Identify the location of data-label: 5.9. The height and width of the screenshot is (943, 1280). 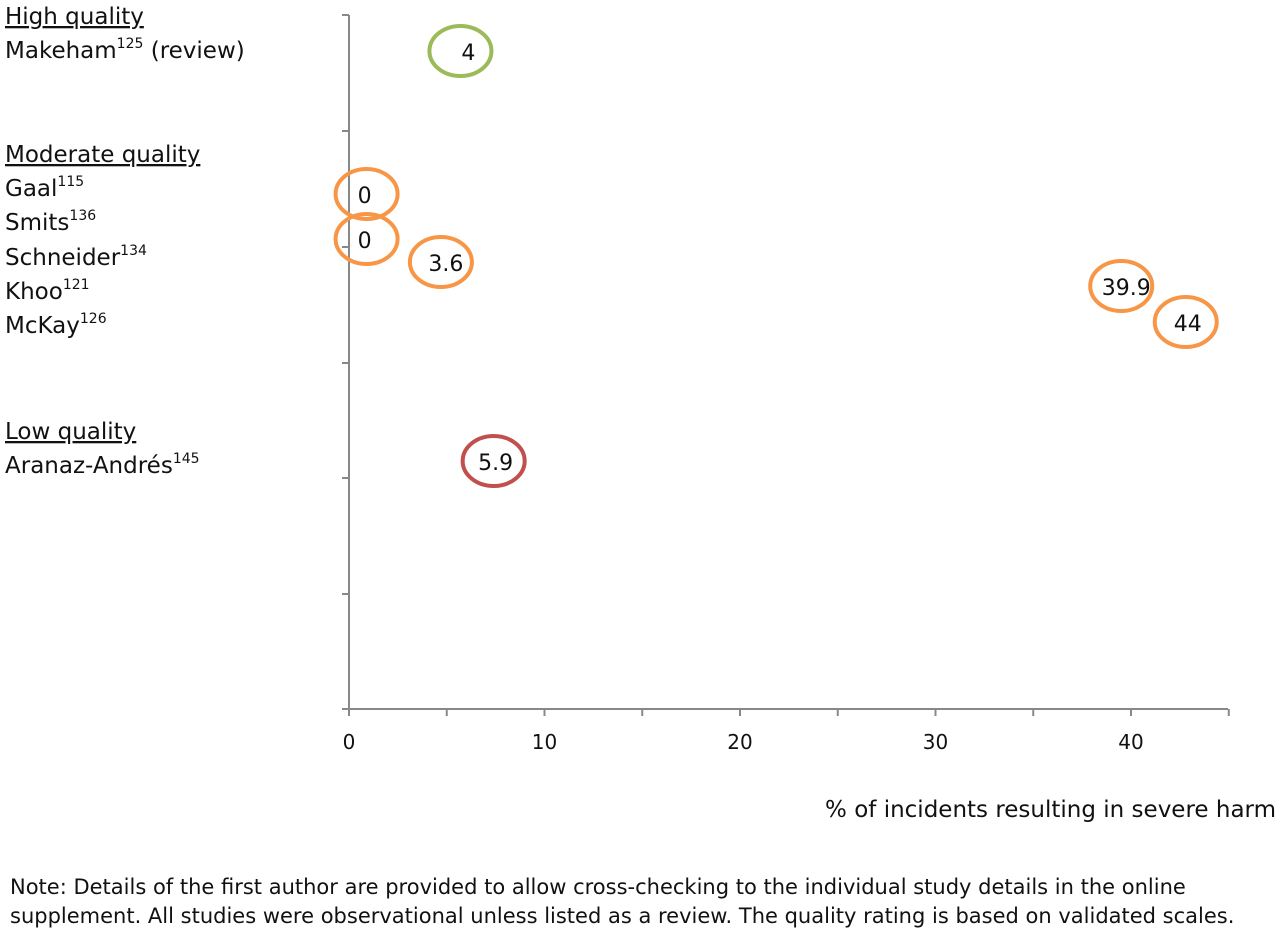
(495, 463).